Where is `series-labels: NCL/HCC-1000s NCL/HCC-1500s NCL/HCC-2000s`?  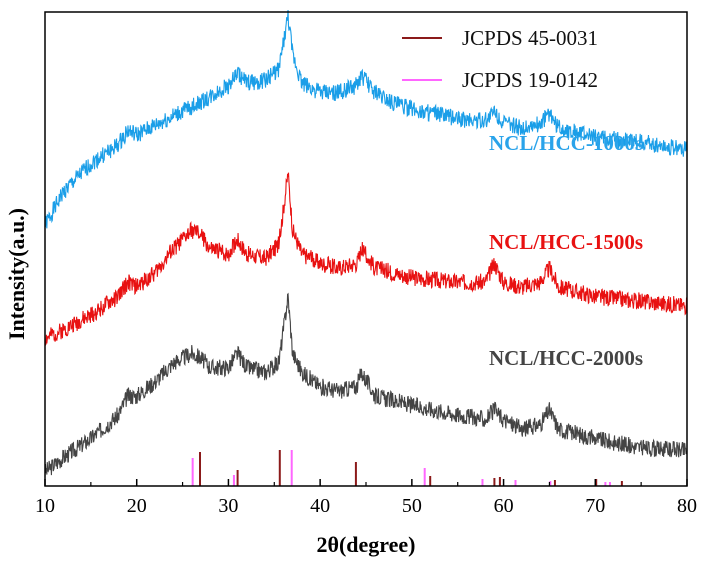 series-labels: NCL/HCC-1000s NCL/HCC-1500s NCL/HCC-2000s is located at coordinates (566, 250).